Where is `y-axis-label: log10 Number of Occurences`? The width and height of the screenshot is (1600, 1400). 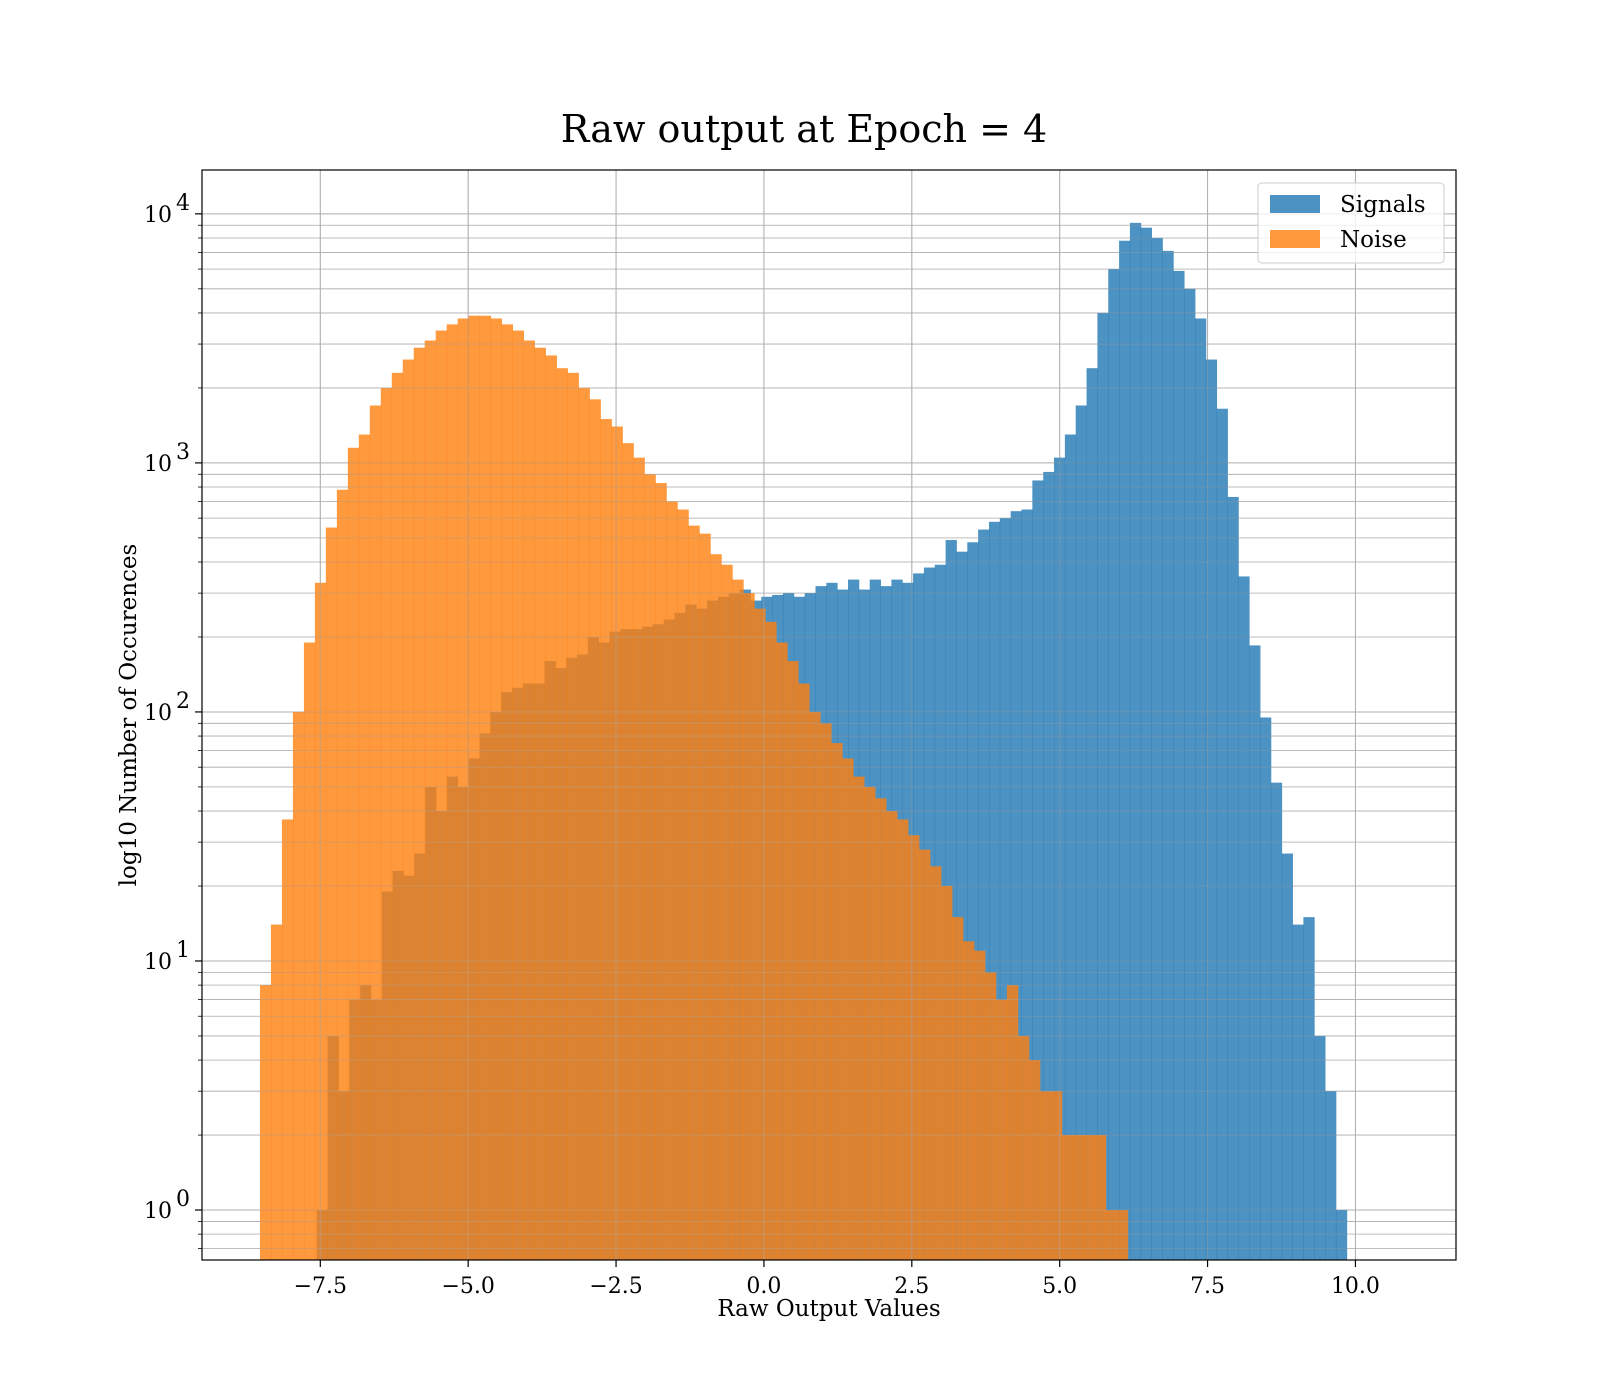
y-axis-label: log10 Number of Occurences is located at coordinates (129, 715).